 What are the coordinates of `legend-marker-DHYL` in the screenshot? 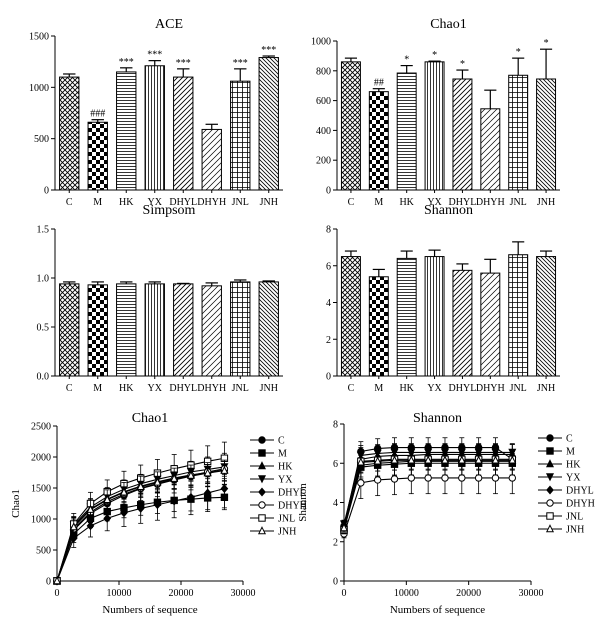 It's located at (550, 490).